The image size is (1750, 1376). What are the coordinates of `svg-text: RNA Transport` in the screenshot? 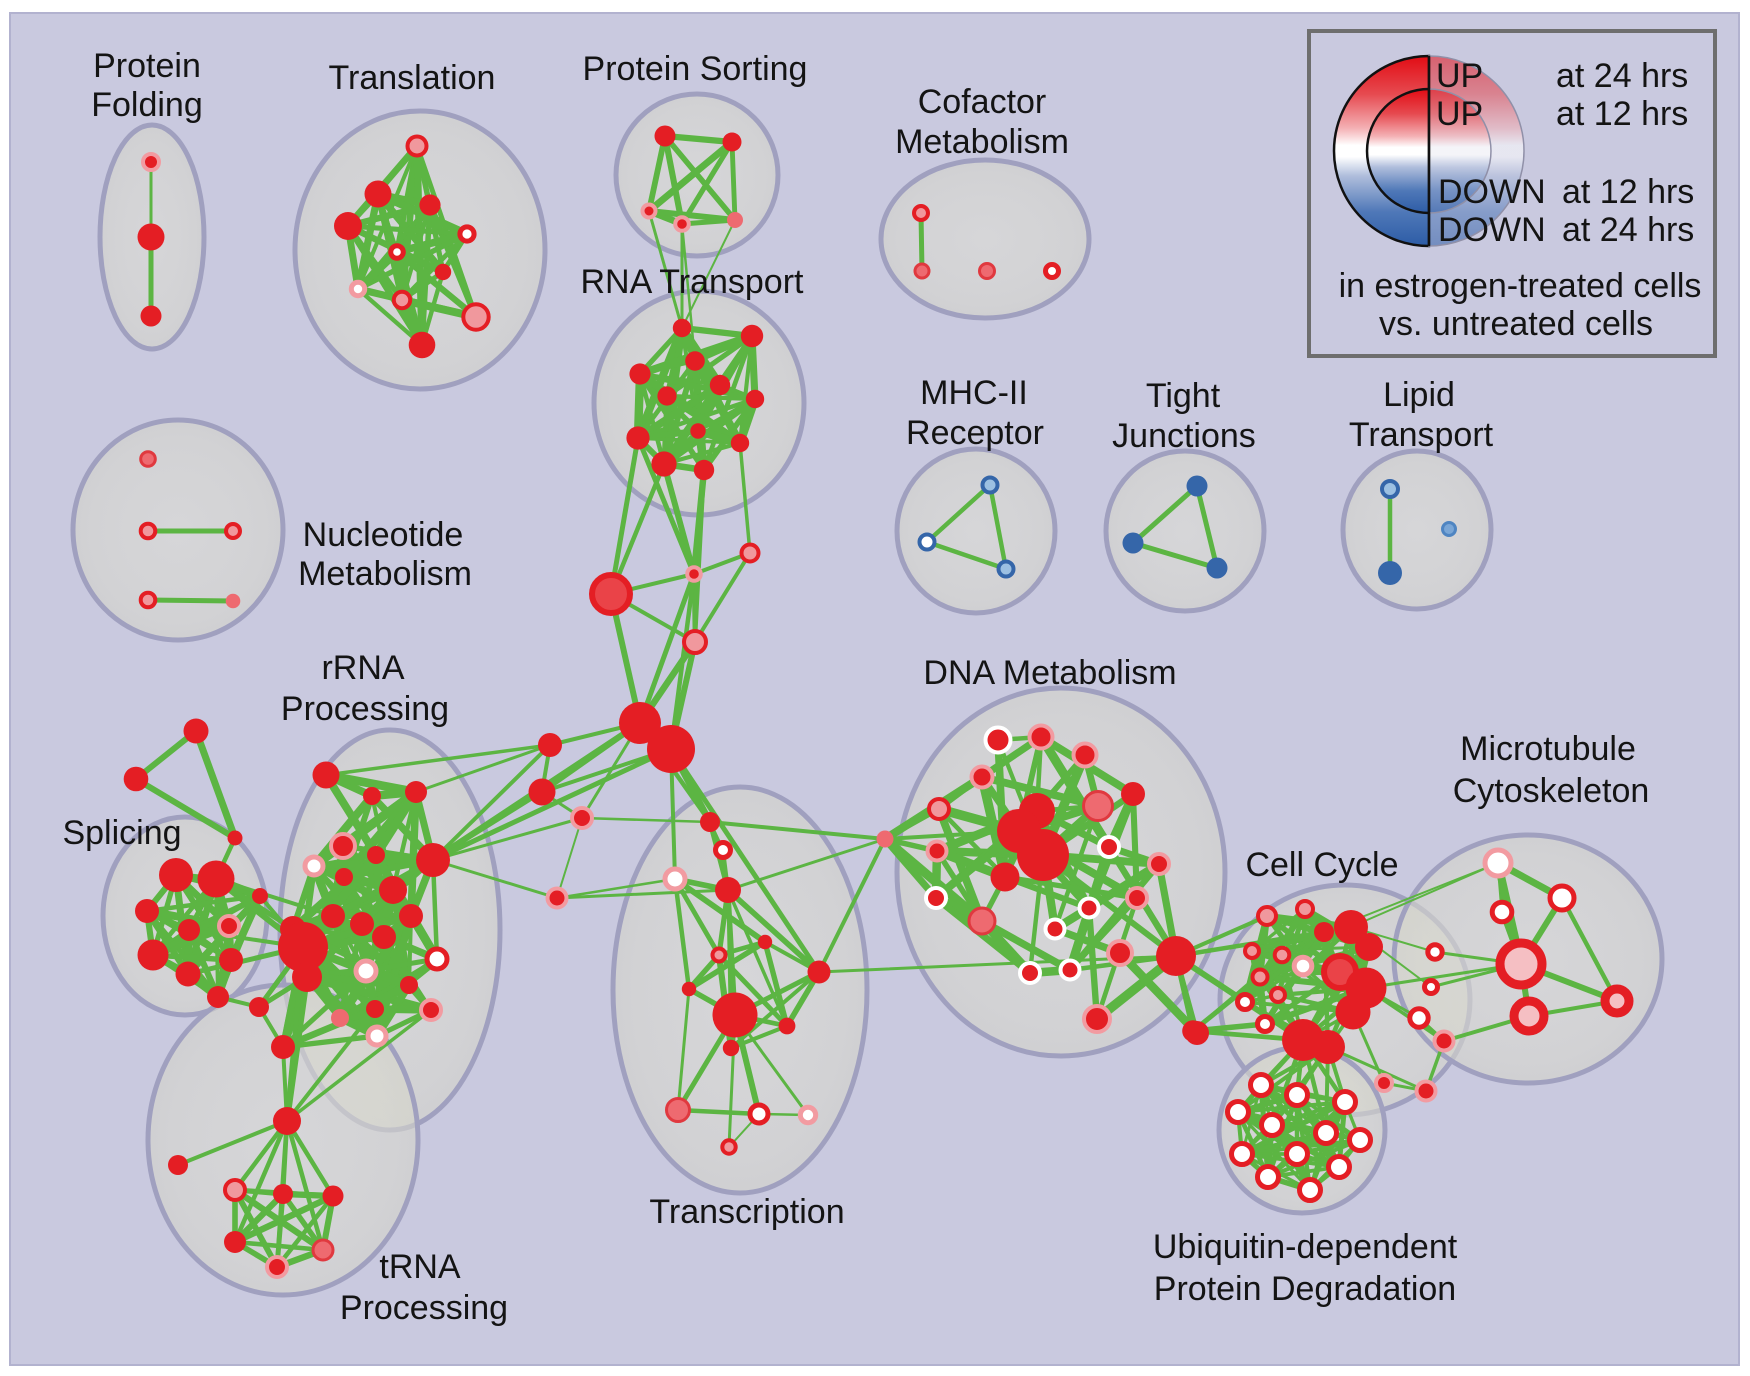 It's located at (693, 282).